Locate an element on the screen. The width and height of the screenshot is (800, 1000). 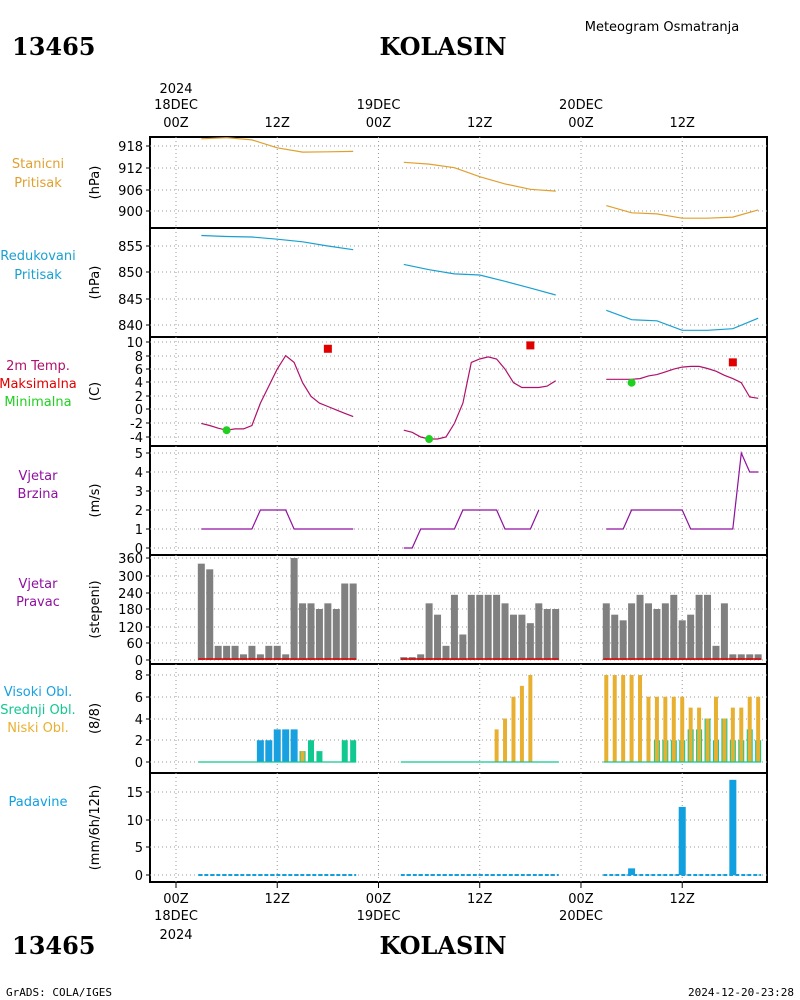
top-date-label: 20DEC is located at coordinates (581, 105).